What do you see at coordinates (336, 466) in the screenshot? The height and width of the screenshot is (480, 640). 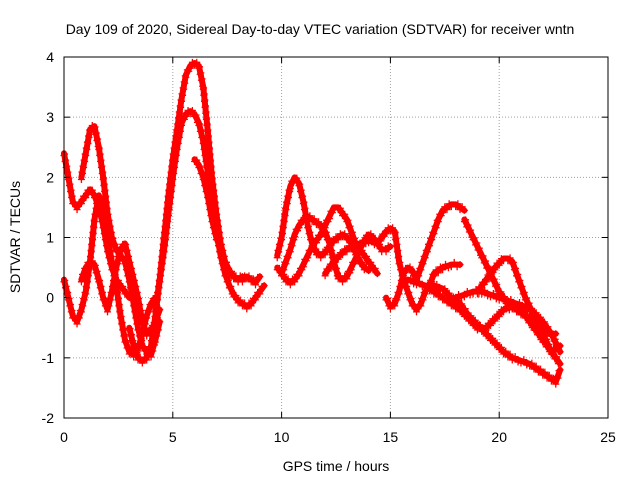 I see `x-axis-label: GPS time / hours` at bounding box center [336, 466].